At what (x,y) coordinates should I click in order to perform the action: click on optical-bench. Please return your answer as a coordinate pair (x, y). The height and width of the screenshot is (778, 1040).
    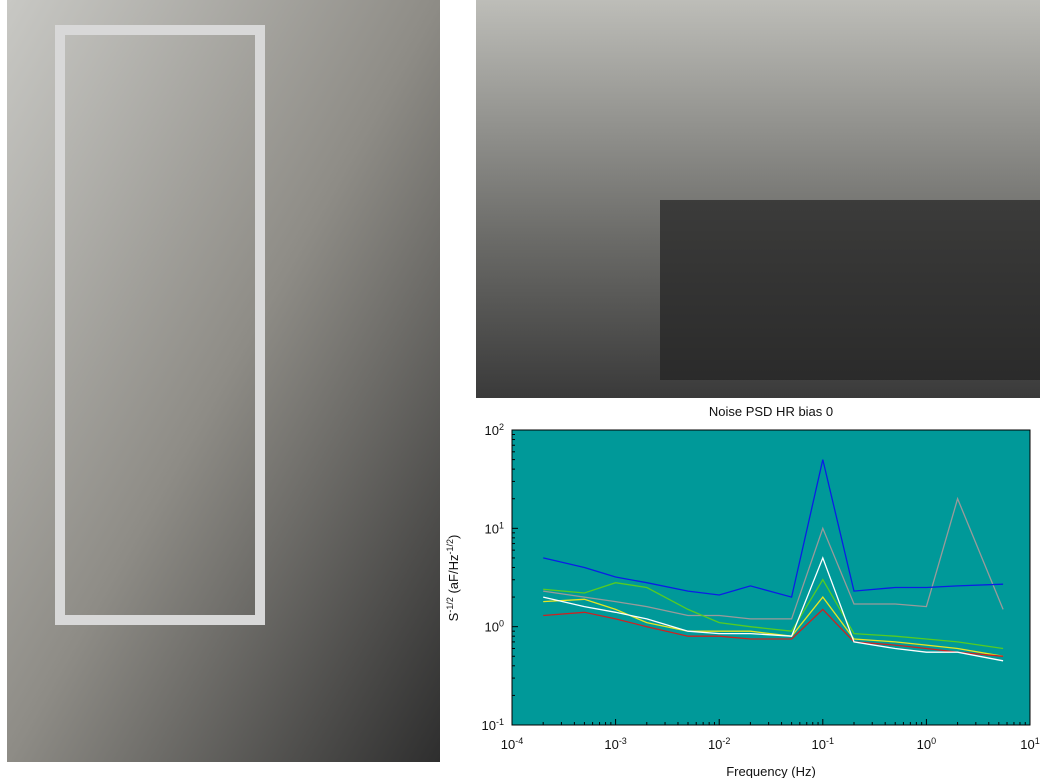
    Looking at the image, I should click on (850, 290).